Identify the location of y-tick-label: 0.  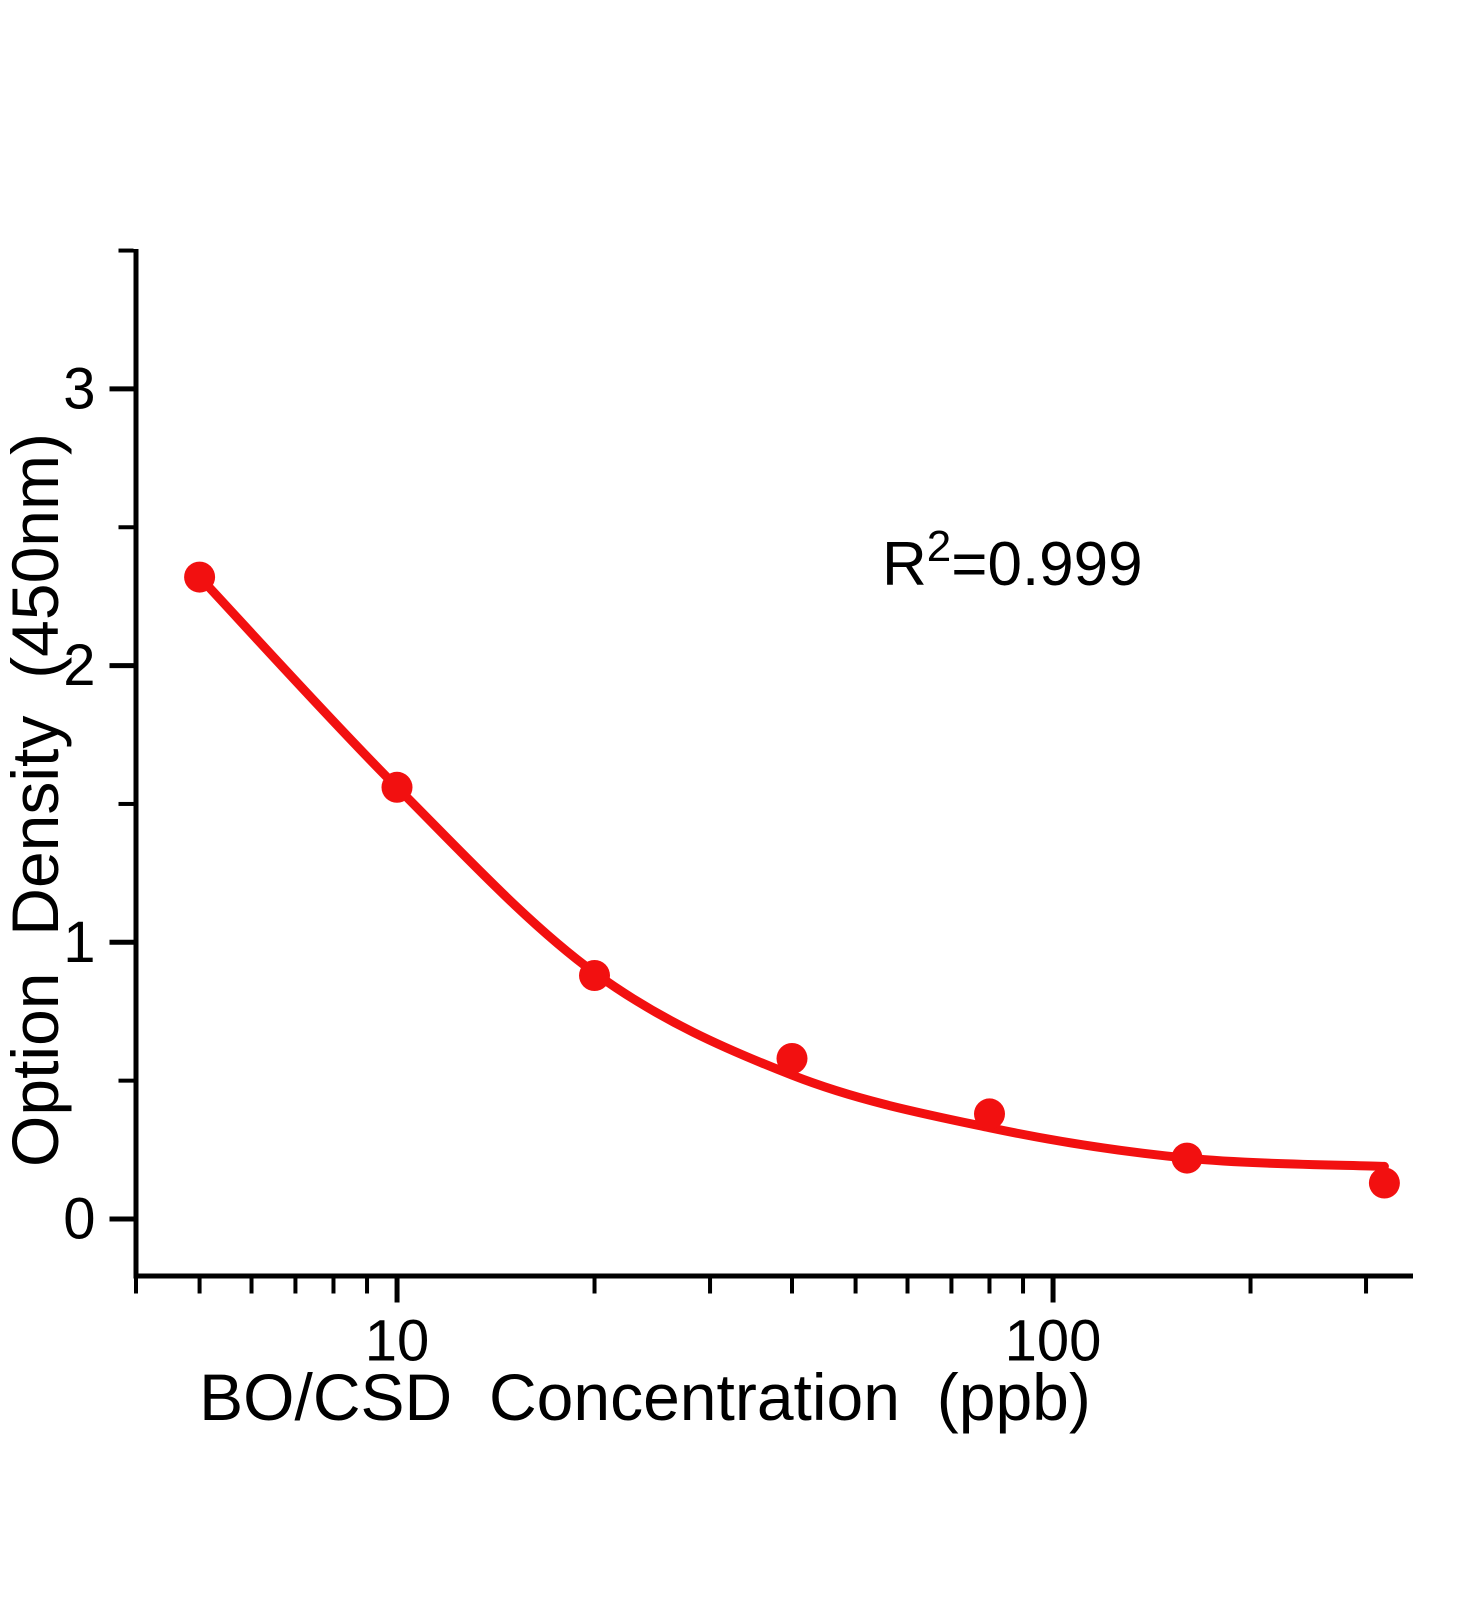
(79, 1219).